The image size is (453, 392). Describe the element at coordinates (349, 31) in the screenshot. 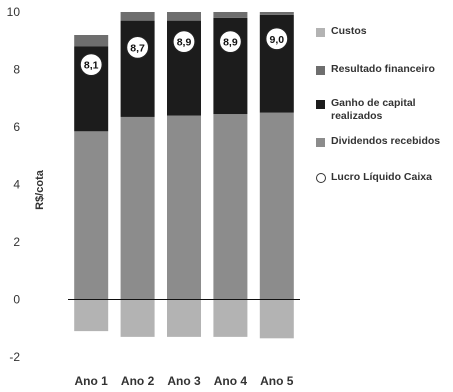

I see `legend-label-custos: Custos` at that location.